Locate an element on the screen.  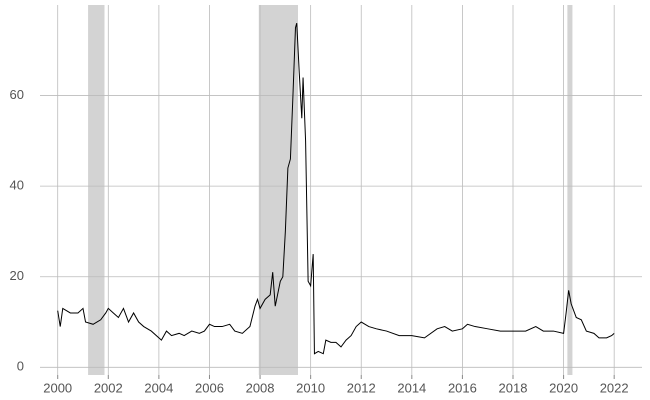
x-tick-label: 2022 is located at coordinates (614, 387).